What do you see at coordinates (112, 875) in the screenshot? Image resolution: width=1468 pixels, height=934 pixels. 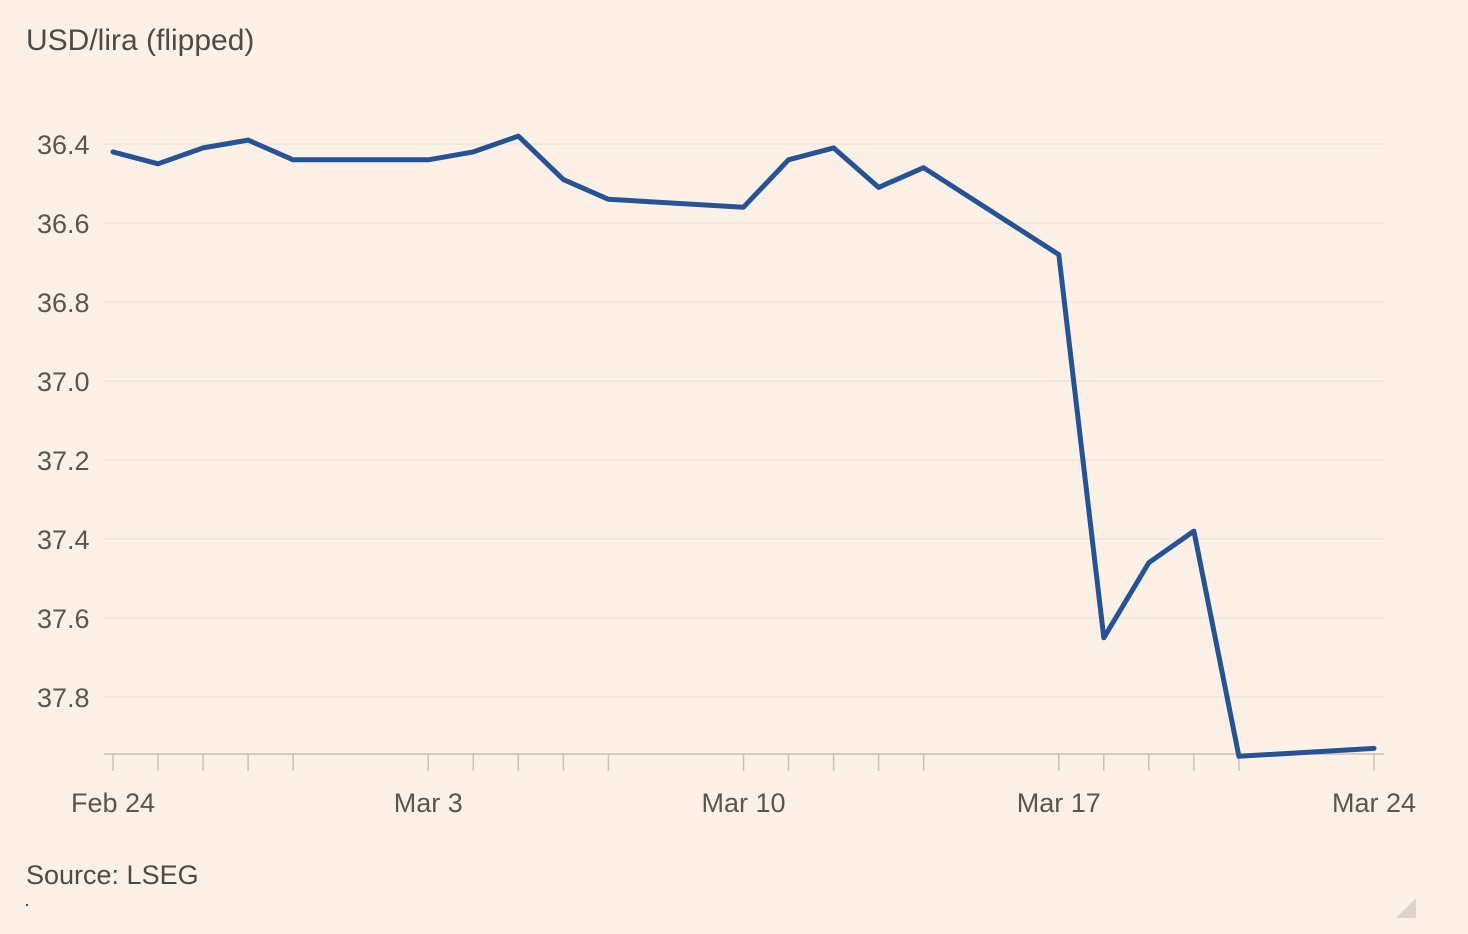 I see `source-note: Source: LSEG` at bounding box center [112, 875].